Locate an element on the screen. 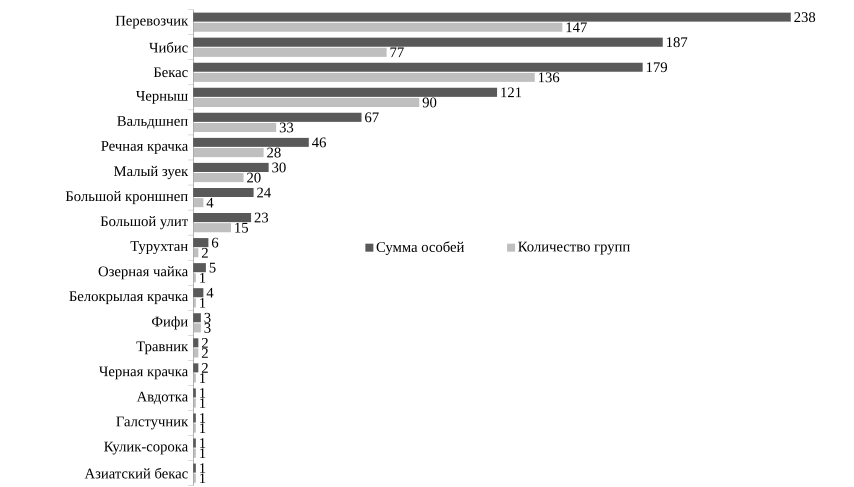 The image size is (854, 487). data-label: 28 is located at coordinates (274, 153).